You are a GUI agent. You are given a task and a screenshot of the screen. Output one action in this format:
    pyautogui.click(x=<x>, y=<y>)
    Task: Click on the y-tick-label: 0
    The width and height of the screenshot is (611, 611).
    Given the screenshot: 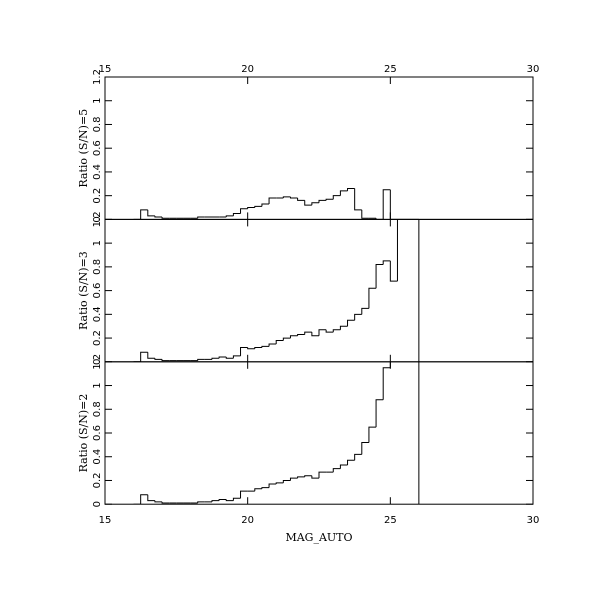 What is the action you would take?
    pyautogui.click(x=97, y=219)
    